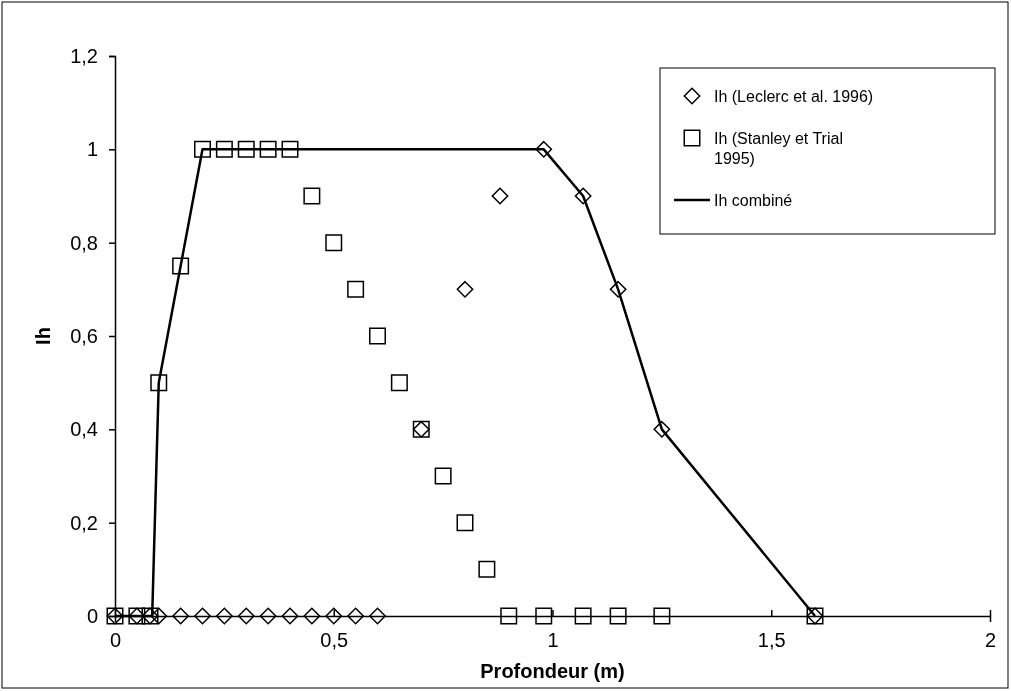  I want to click on y-tick-label: 1, so click(92, 149).